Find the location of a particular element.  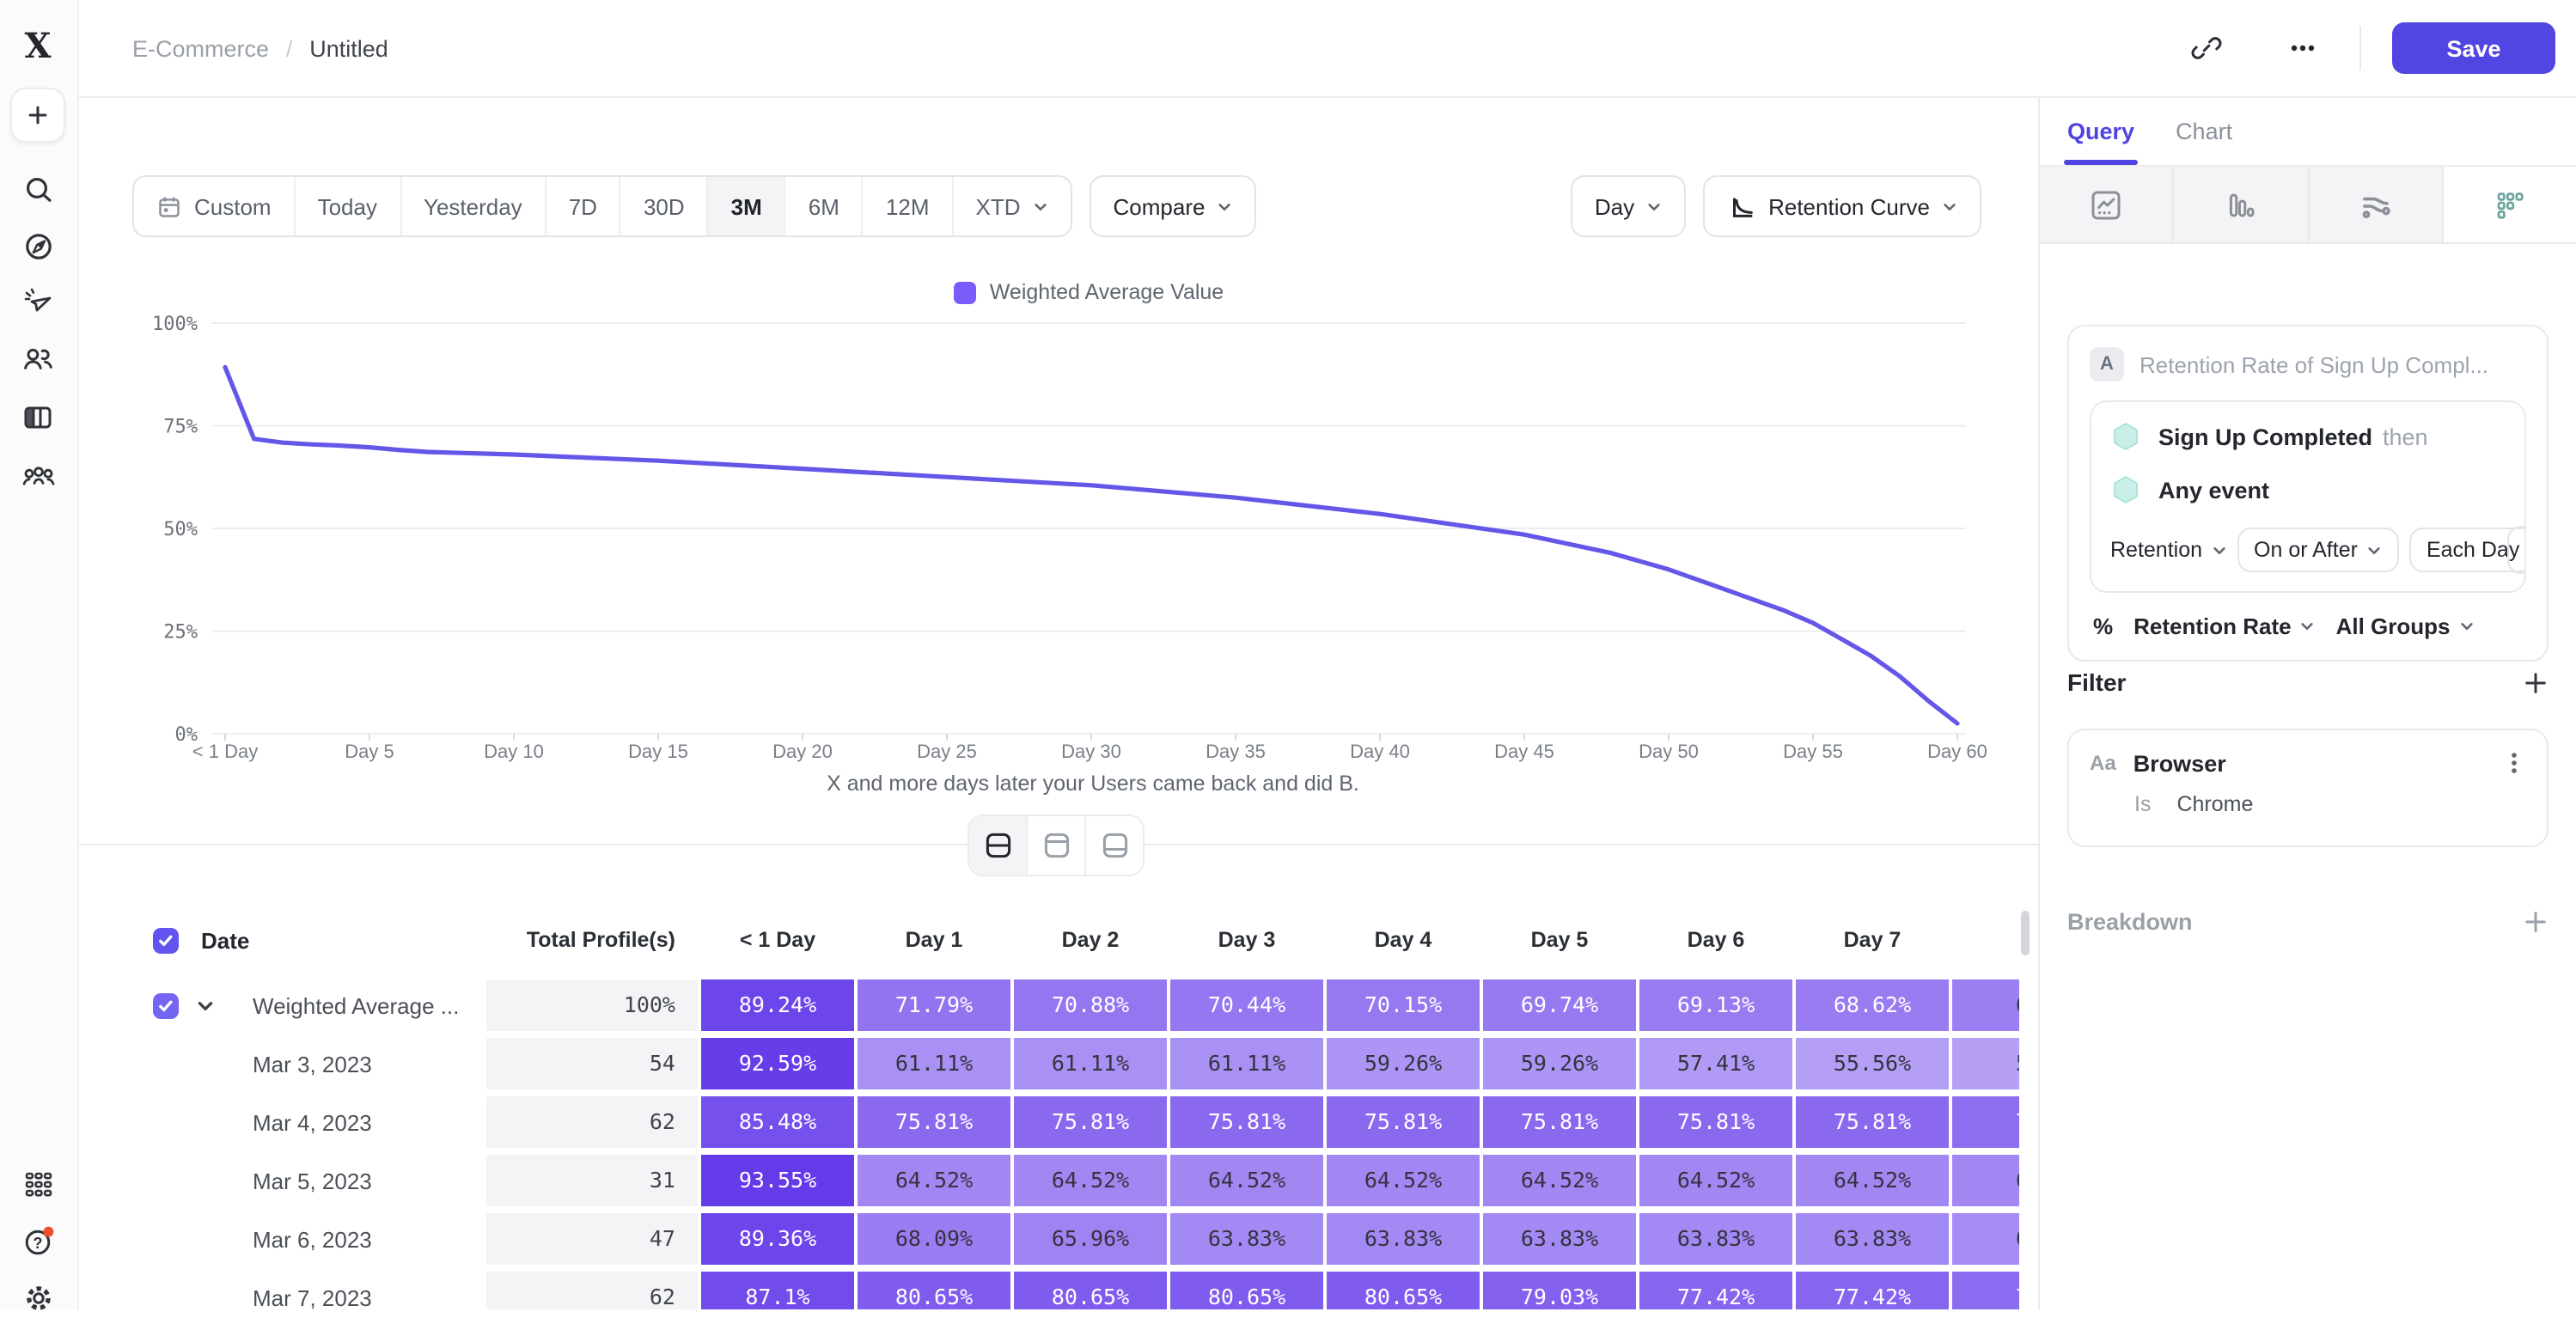

breadcrumb-report-title: Untitled is located at coordinates (348, 48).